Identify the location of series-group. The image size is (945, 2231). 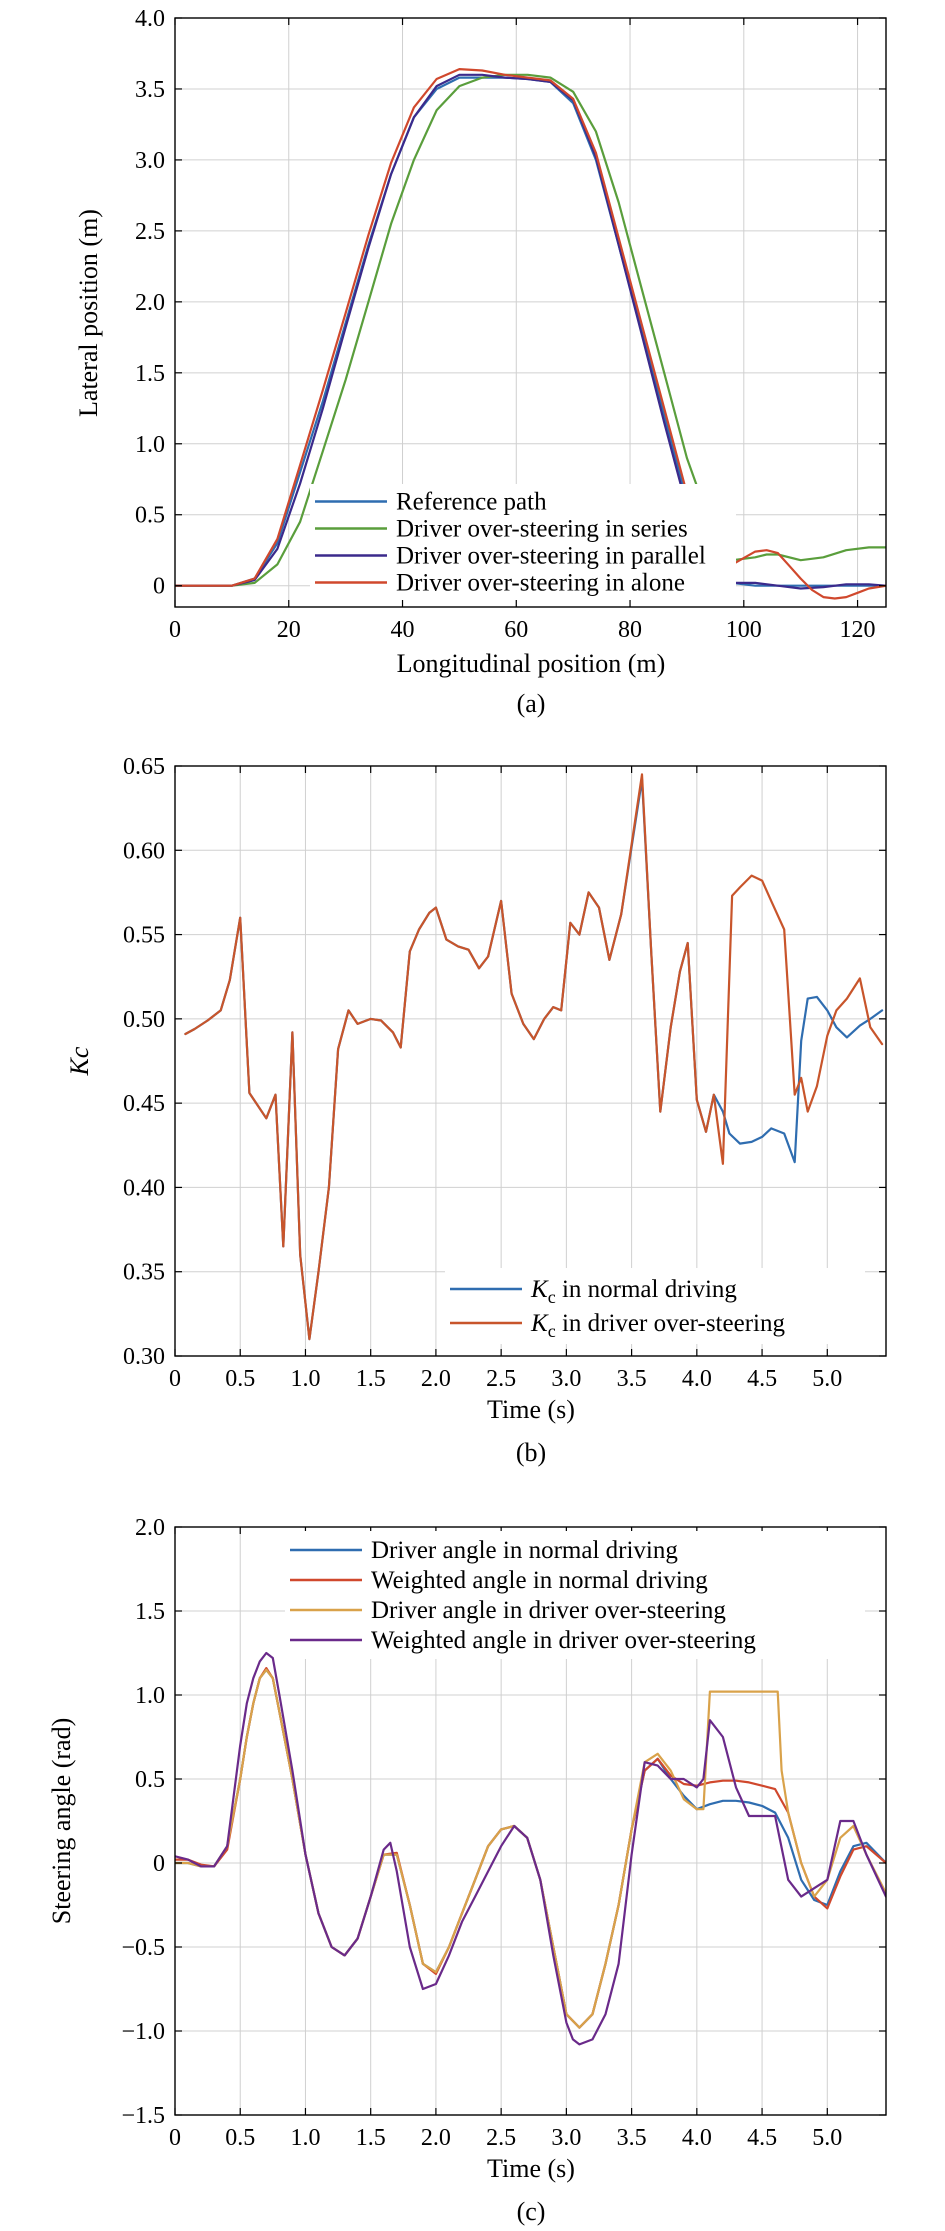
(530, 1848).